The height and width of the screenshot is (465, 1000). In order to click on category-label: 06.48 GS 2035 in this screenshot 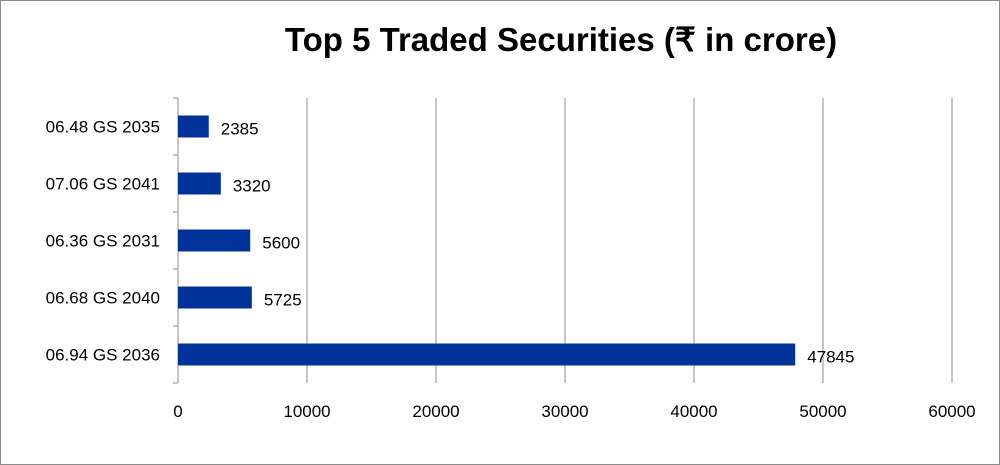, I will do `click(103, 127)`.